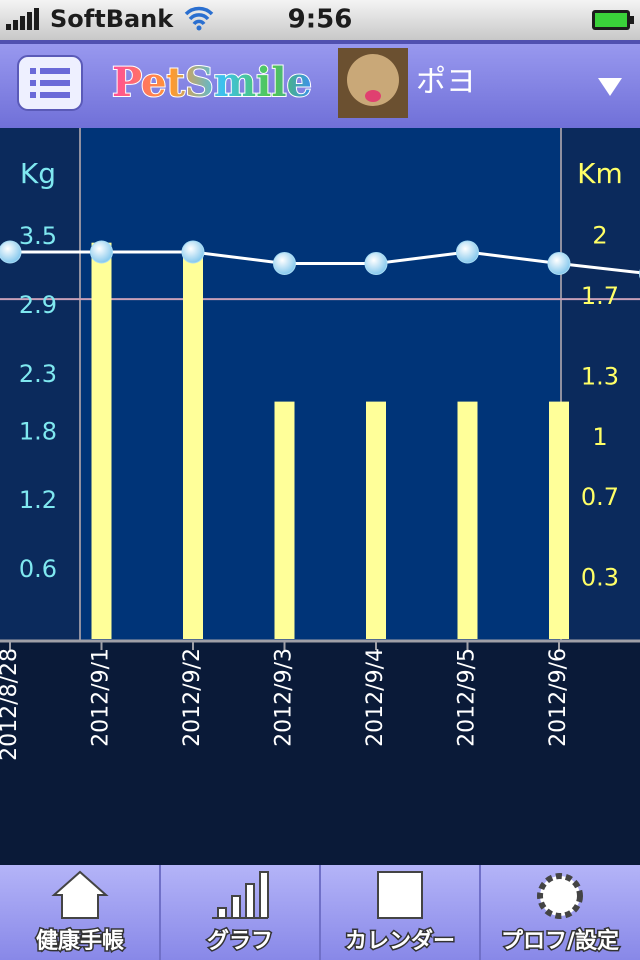 This screenshot has height=960, width=640. What do you see at coordinates (80, 941) in the screenshot?
I see `tab-label: 健康手帳` at bounding box center [80, 941].